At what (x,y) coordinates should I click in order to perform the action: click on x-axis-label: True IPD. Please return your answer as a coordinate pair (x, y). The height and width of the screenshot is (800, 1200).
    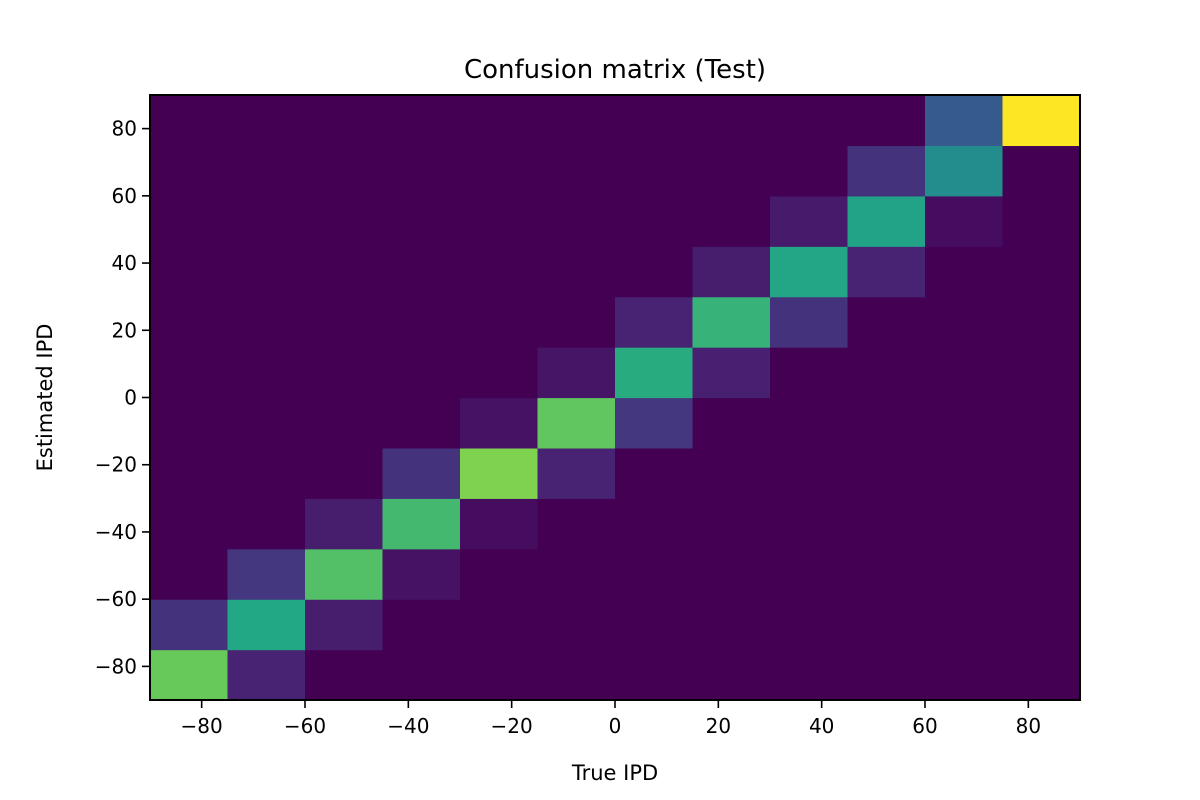
    Looking at the image, I should click on (614, 773).